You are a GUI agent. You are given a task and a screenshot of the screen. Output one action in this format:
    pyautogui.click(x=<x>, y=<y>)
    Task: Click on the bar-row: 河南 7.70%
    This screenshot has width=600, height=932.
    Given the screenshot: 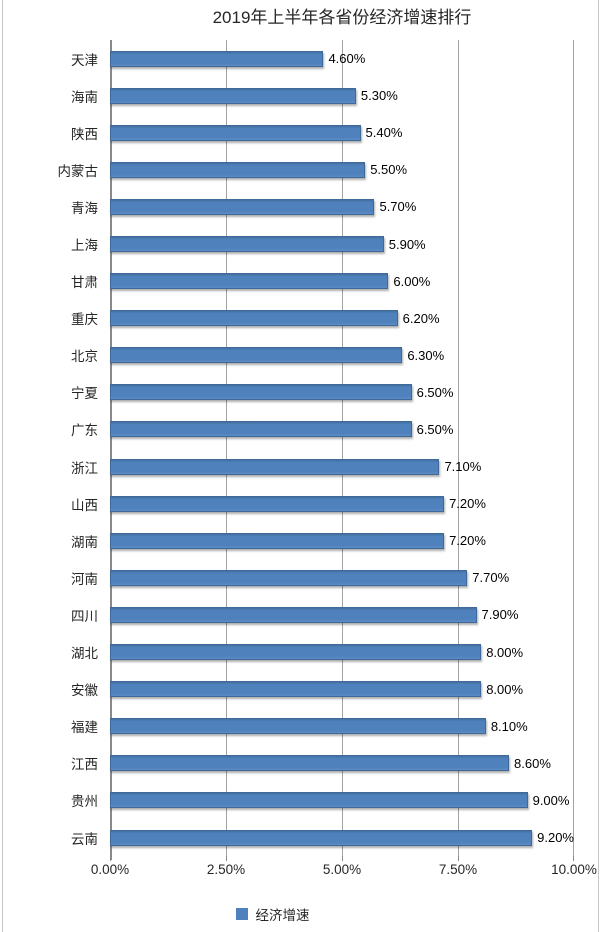 What is the action you would take?
    pyautogui.click(x=322, y=577)
    